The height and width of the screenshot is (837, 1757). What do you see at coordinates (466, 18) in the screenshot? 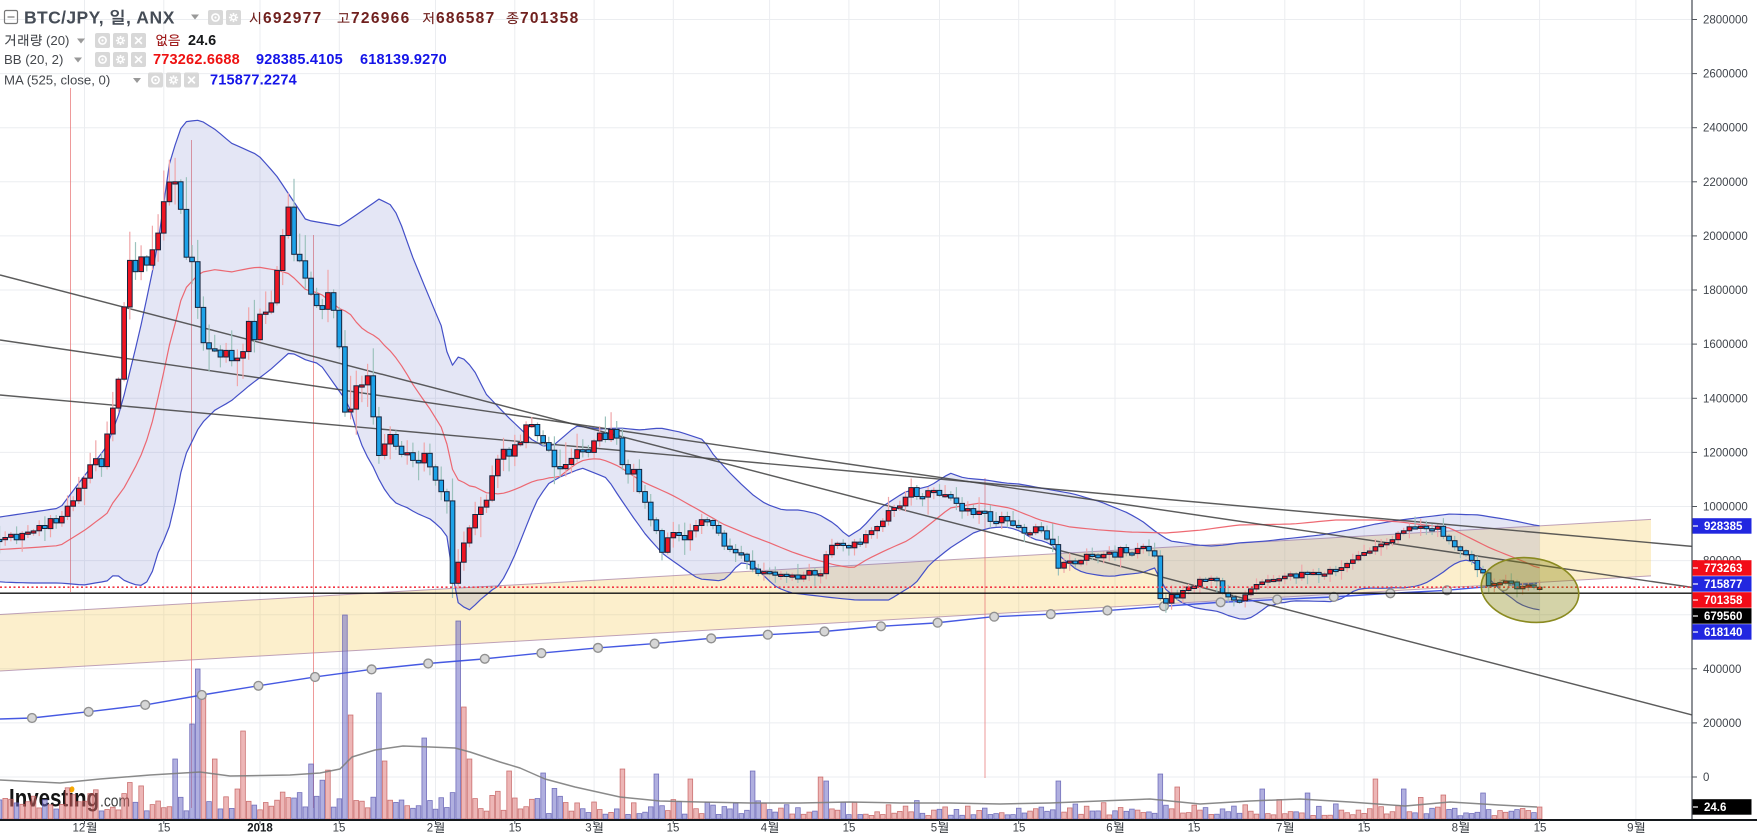
I see `svg-text: 686587` at bounding box center [466, 18].